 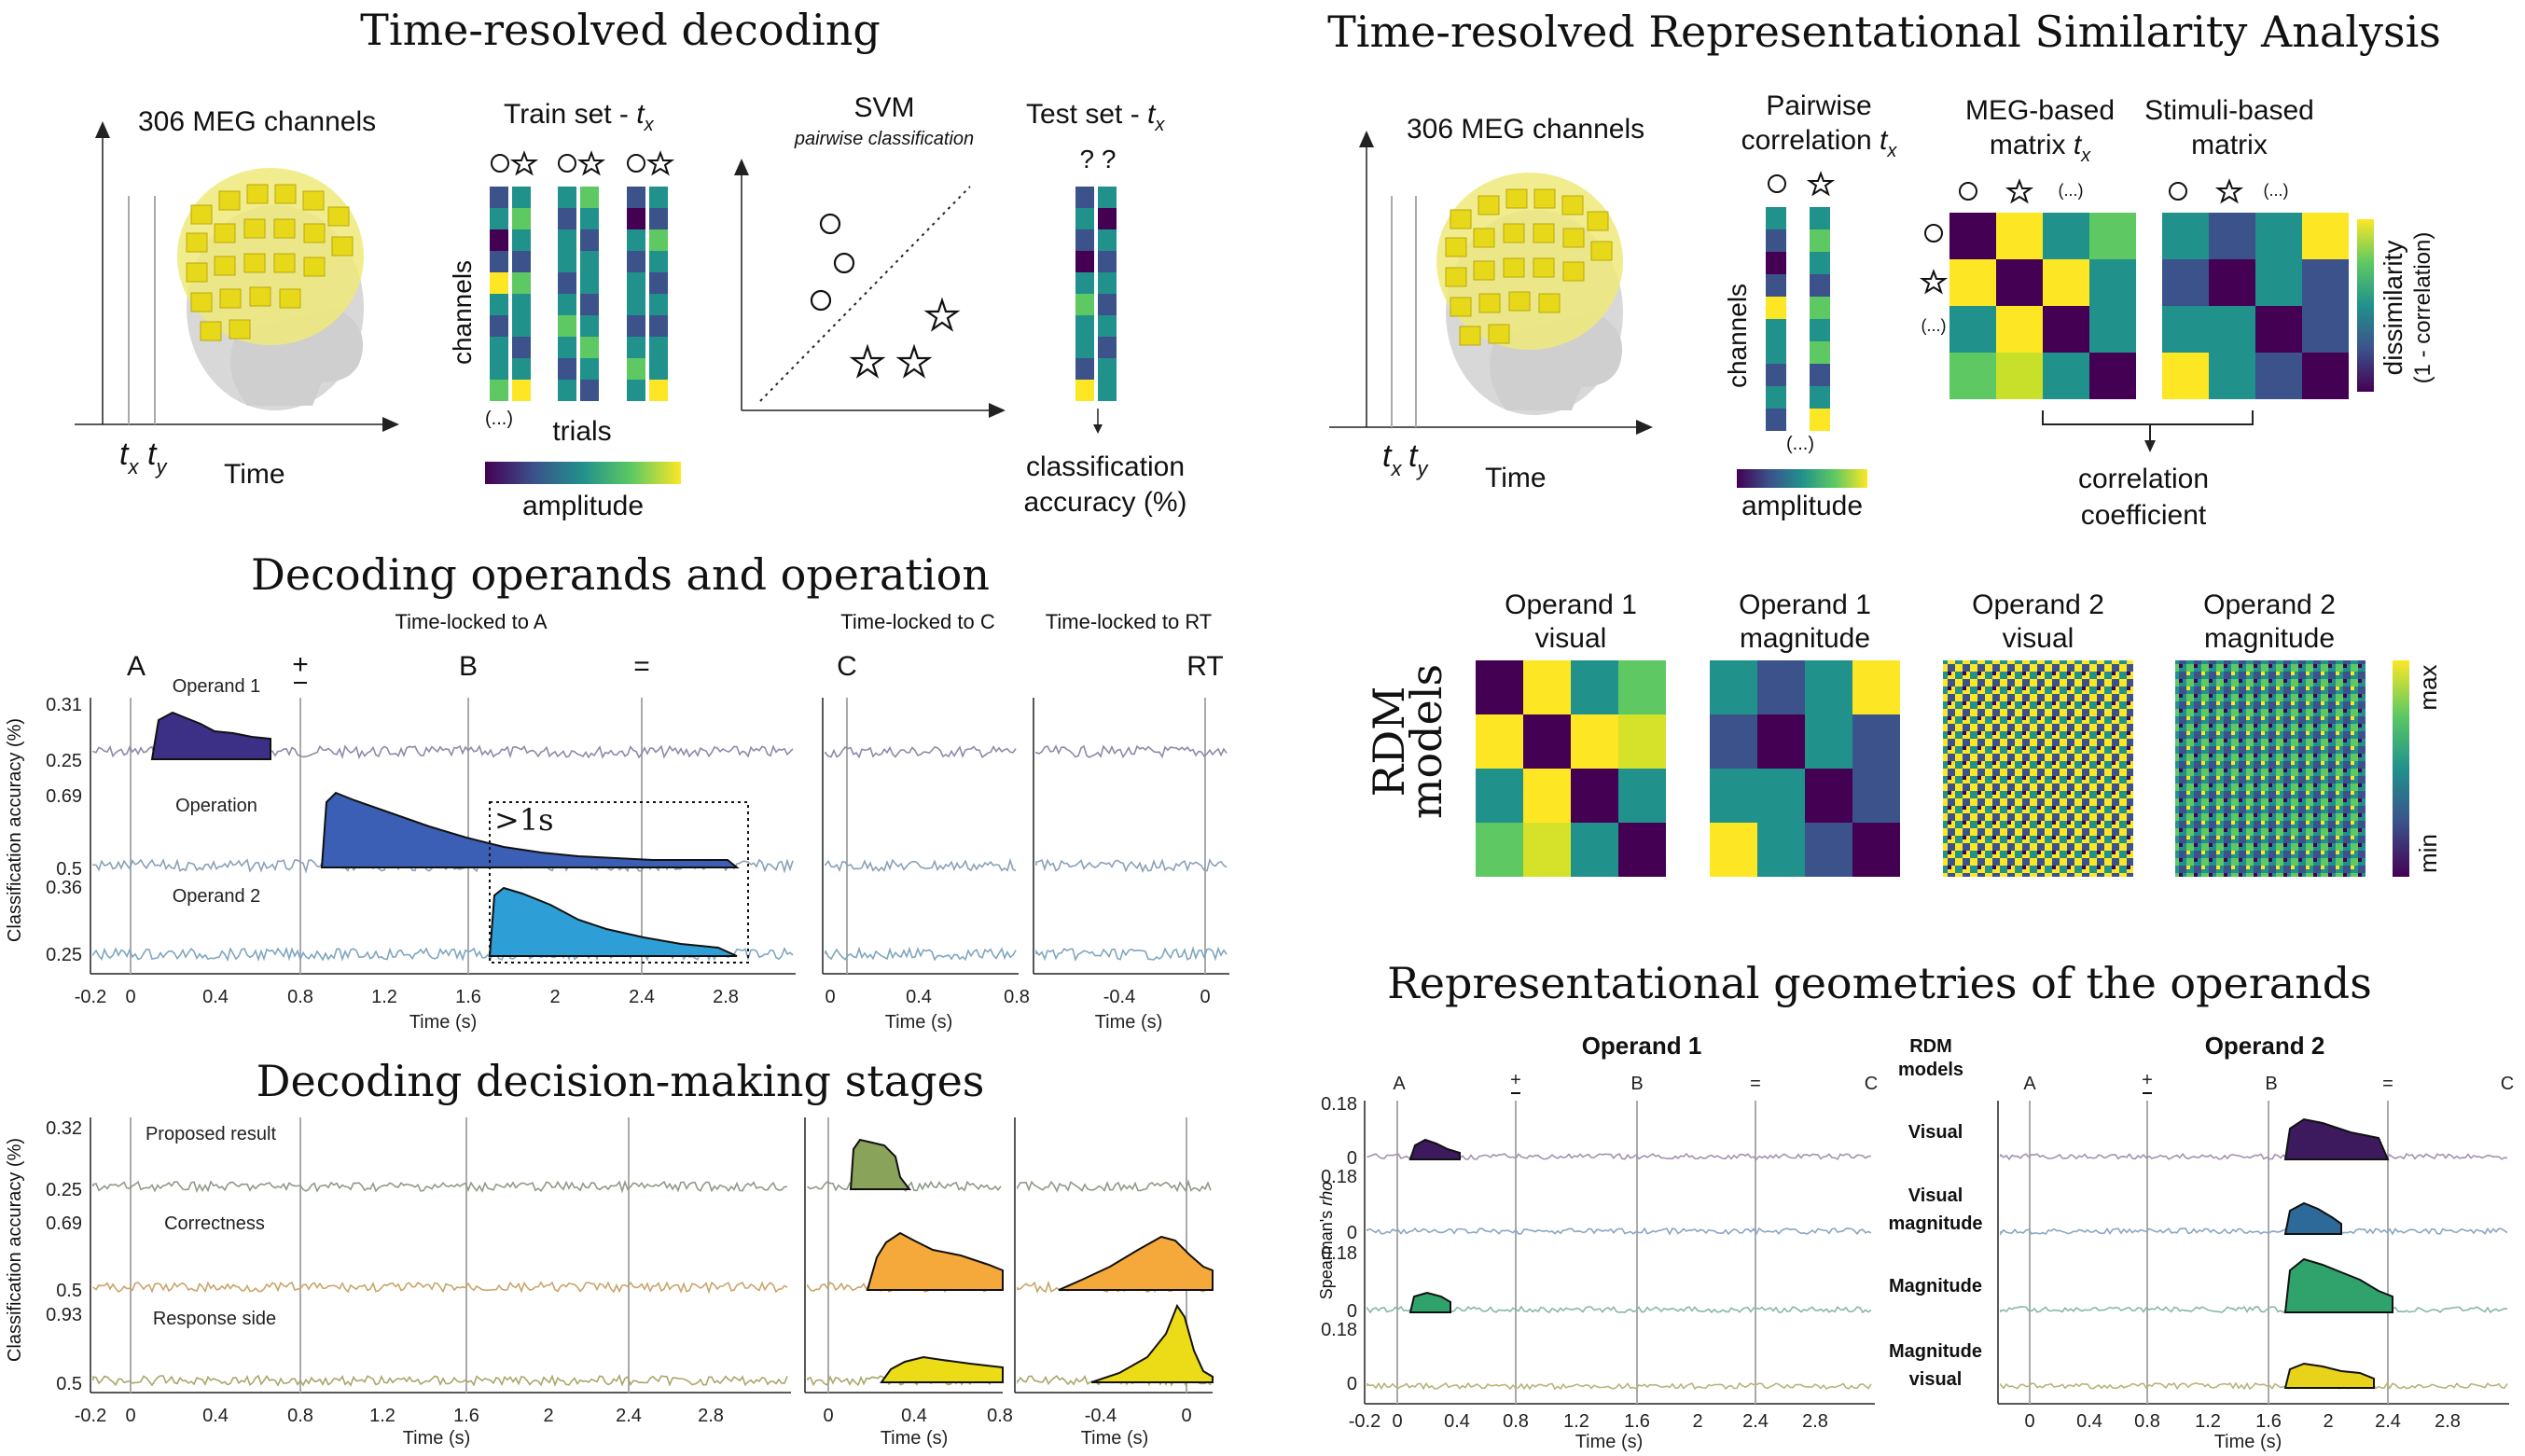 What do you see at coordinates (935, 1261) in the screenshot?
I see `correctness-effect-c` at bounding box center [935, 1261].